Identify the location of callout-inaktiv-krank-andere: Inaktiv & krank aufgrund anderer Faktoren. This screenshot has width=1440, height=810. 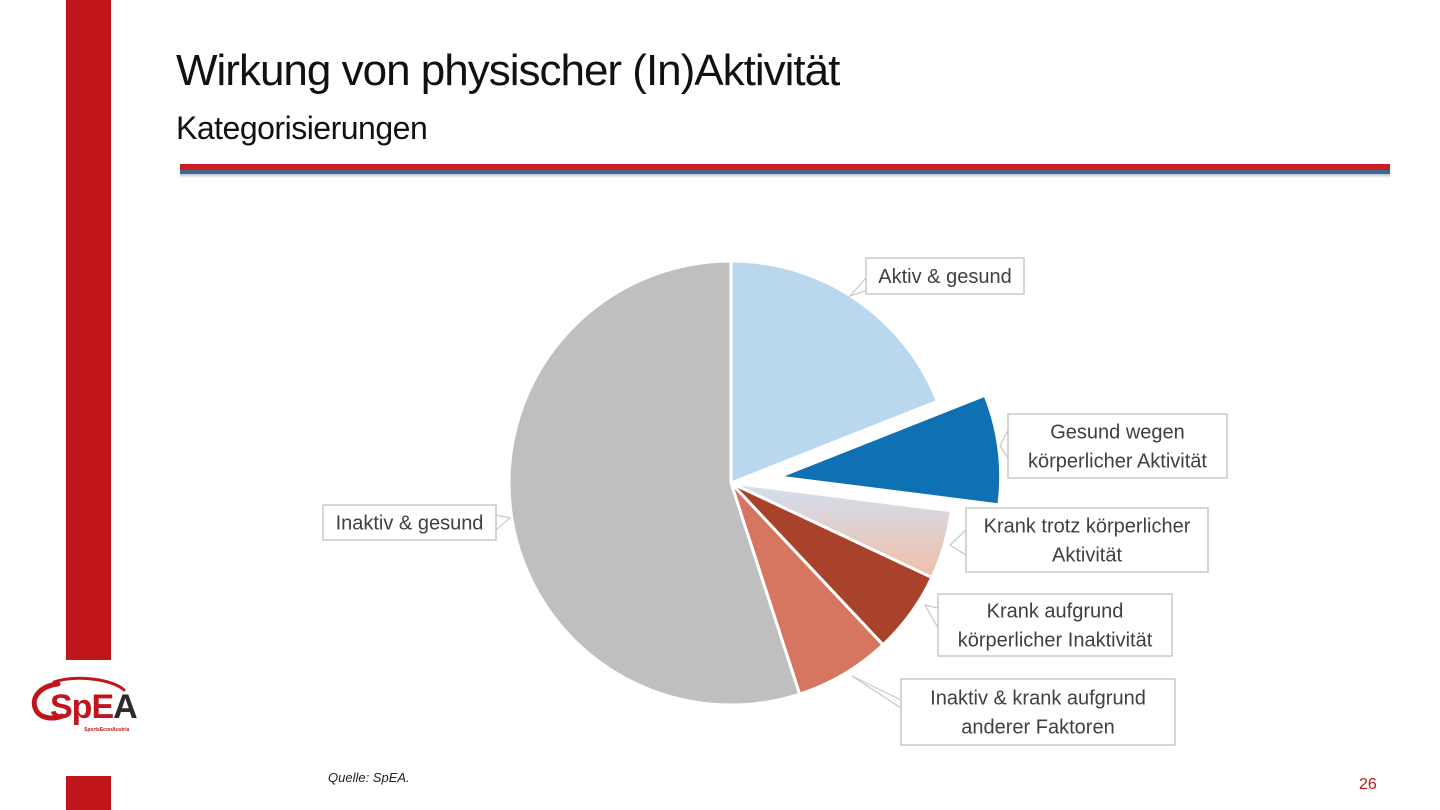
(1013, 710).